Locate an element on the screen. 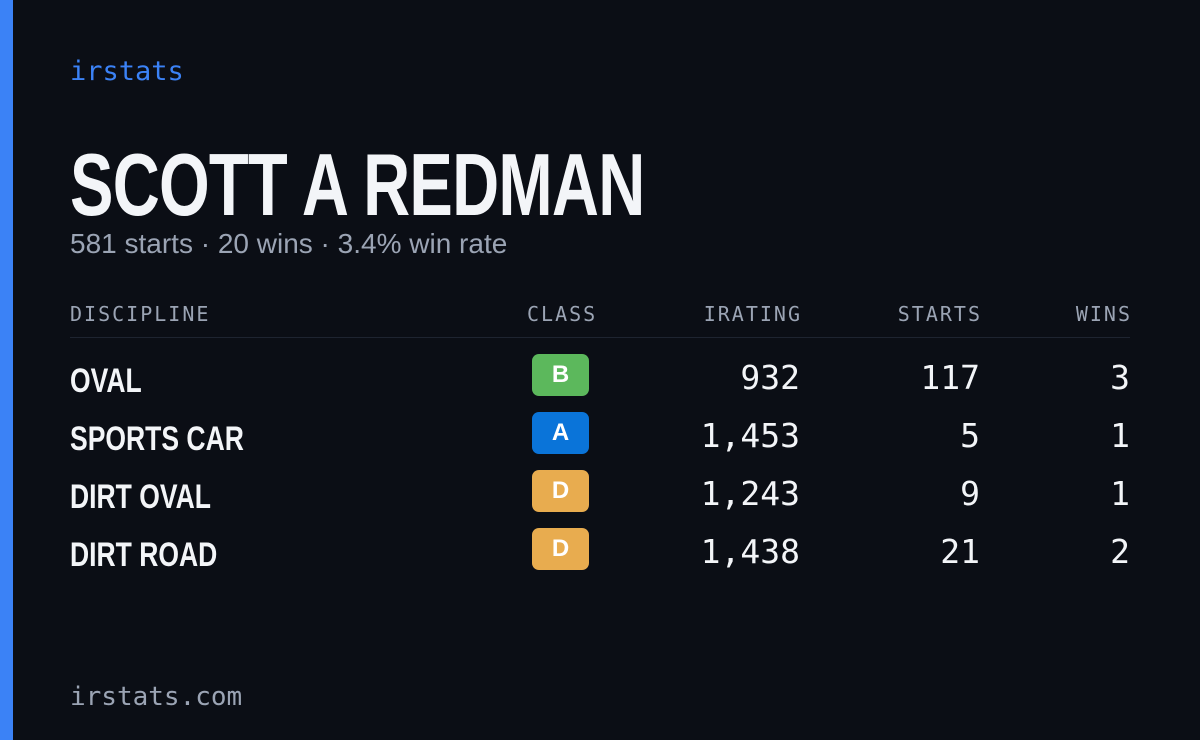 The image size is (1200, 740). header: STARTS is located at coordinates (939, 314).